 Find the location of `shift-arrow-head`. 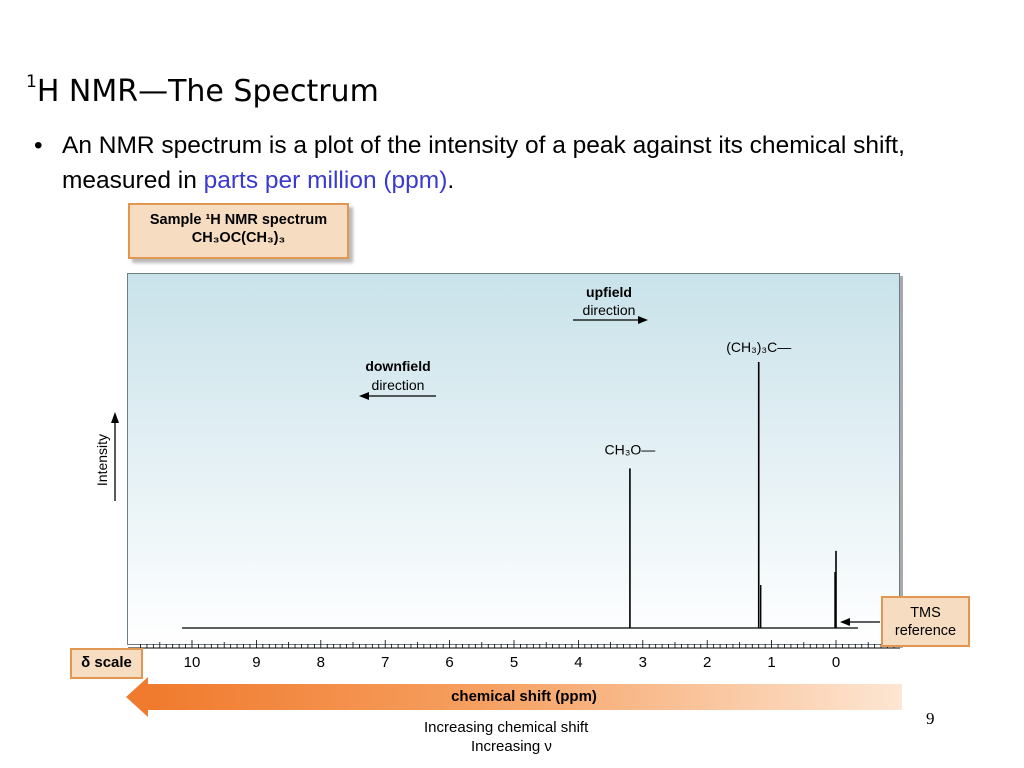

shift-arrow-head is located at coordinates (137, 697).